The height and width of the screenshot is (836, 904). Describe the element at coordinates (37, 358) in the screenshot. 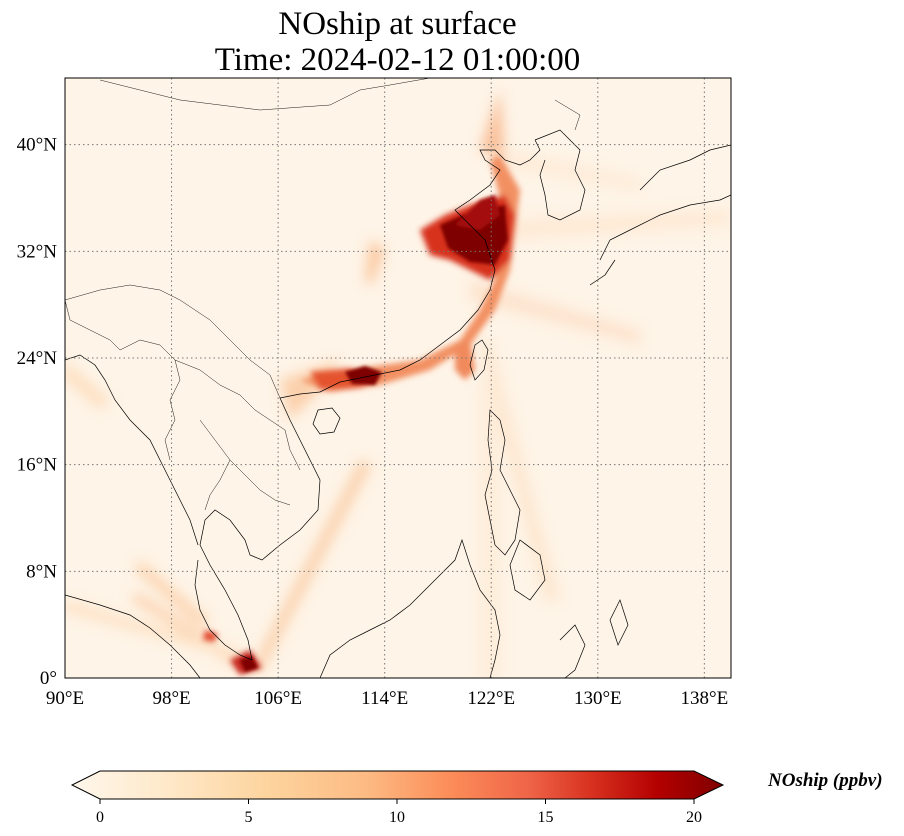

I see `lat-tick-label: 24°N` at that location.